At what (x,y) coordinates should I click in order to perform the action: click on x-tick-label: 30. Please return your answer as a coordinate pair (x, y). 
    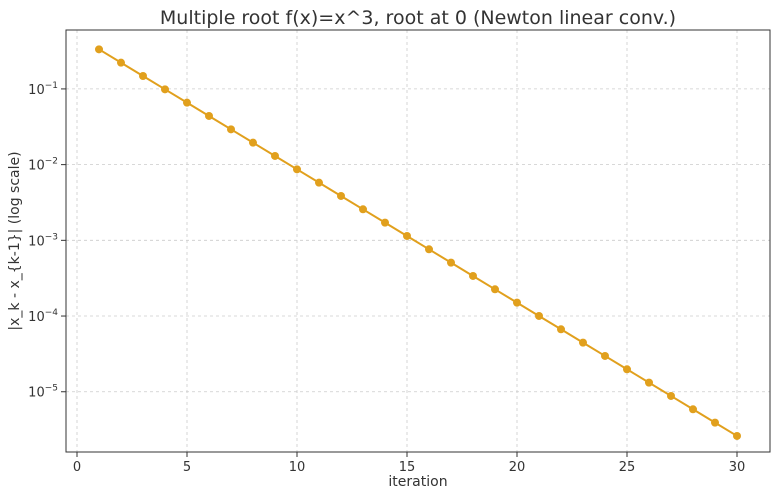
    Looking at the image, I should click on (737, 467).